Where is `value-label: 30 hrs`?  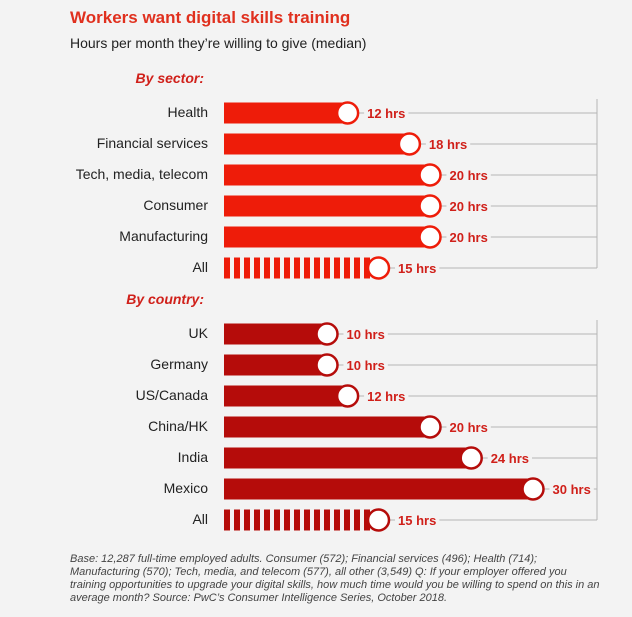
value-label: 30 hrs is located at coordinates (572, 489).